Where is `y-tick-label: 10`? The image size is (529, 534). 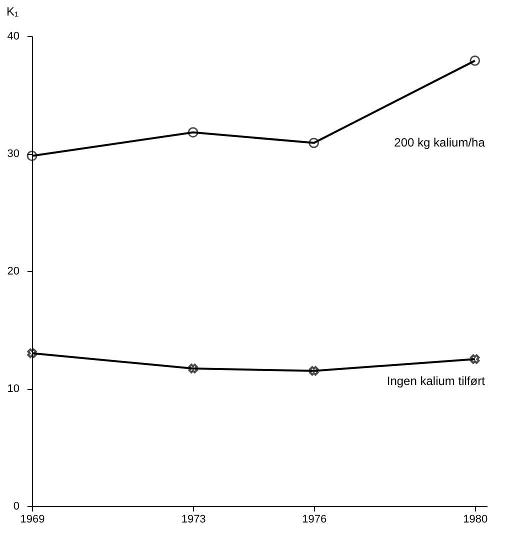 y-tick-label: 10 is located at coordinates (13, 389).